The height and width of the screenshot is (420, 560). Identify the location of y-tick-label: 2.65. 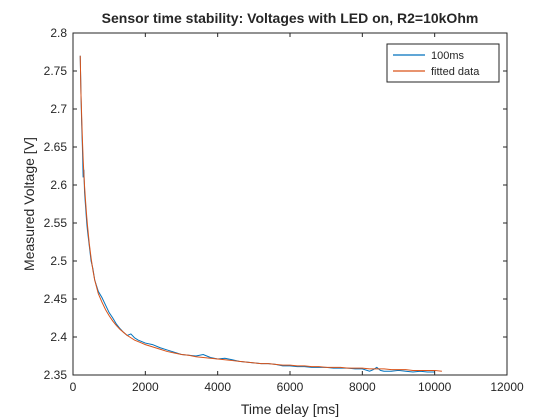
(56, 147).